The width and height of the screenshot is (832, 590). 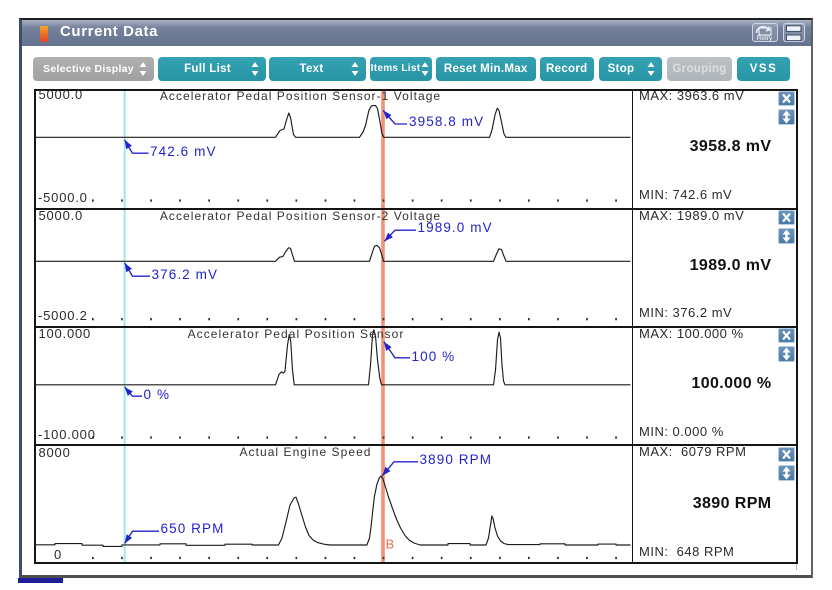 What do you see at coordinates (390, 544) in the screenshot?
I see `svg-text: B` at bounding box center [390, 544].